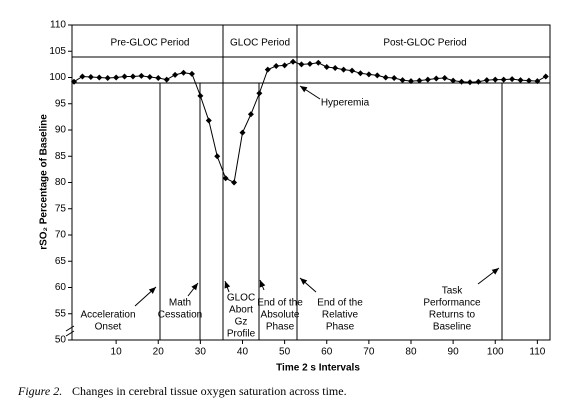 The width and height of the screenshot is (580, 404). Describe the element at coordinates (61, 287) in the screenshot. I see `y-tick-label: 60` at that location.